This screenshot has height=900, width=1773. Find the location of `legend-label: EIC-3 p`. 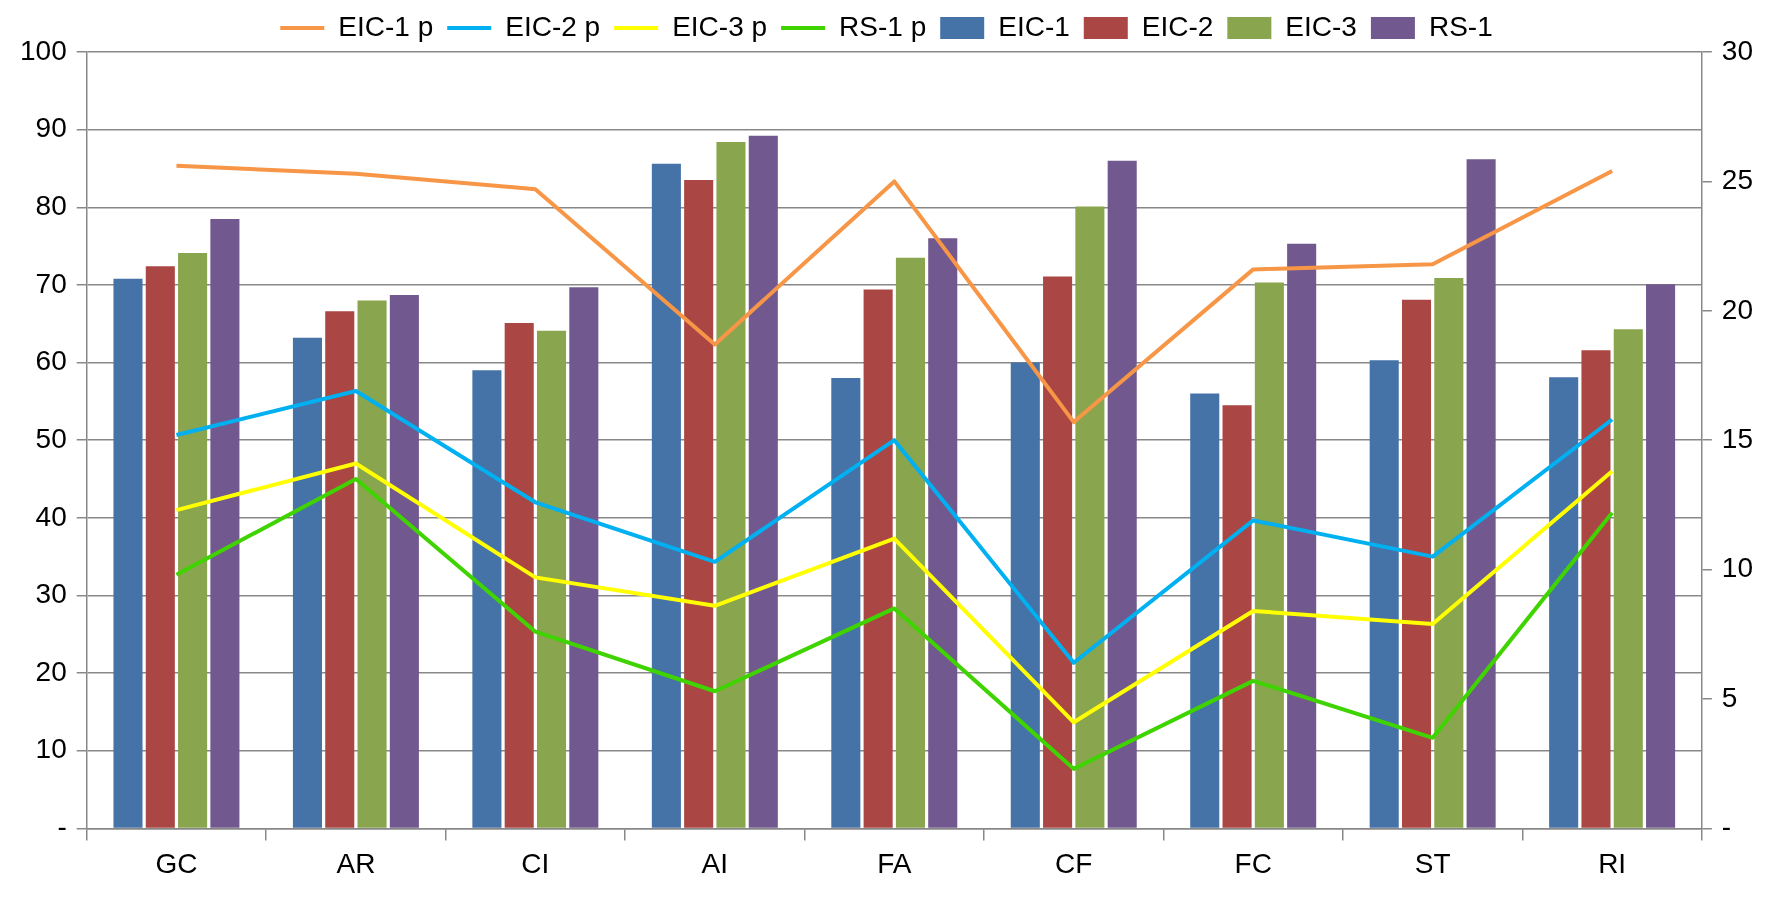

legend-label: EIC-3 p is located at coordinates (720, 26).